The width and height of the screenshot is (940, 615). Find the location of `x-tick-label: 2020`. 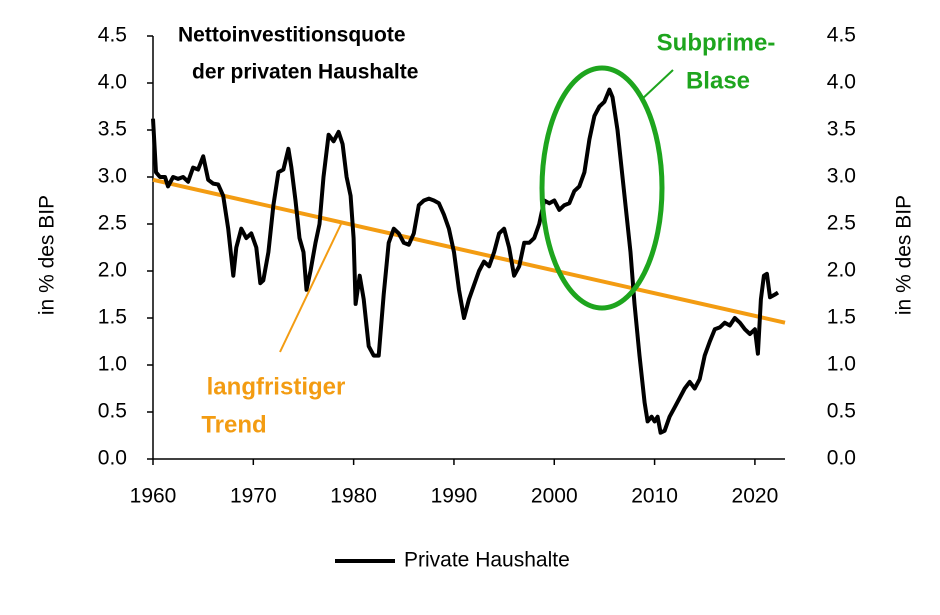

x-tick-label: 2020 is located at coordinates (755, 496).